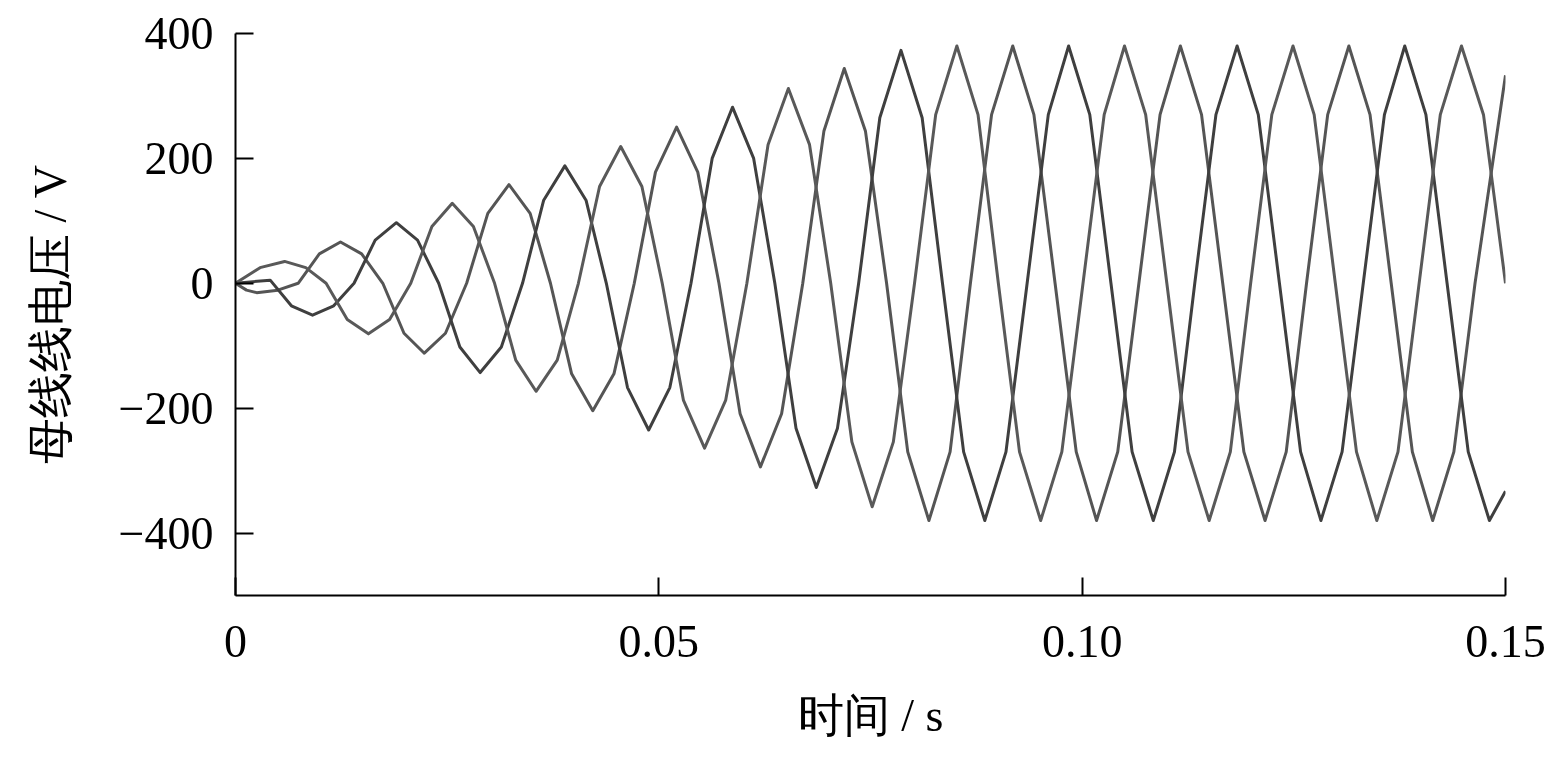 Image resolution: width=1553 pixels, height=763 pixels. Describe the element at coordinates (50, 314) in the screenshot. I see `y-axis-title: 母线线电压 / V` at that location.